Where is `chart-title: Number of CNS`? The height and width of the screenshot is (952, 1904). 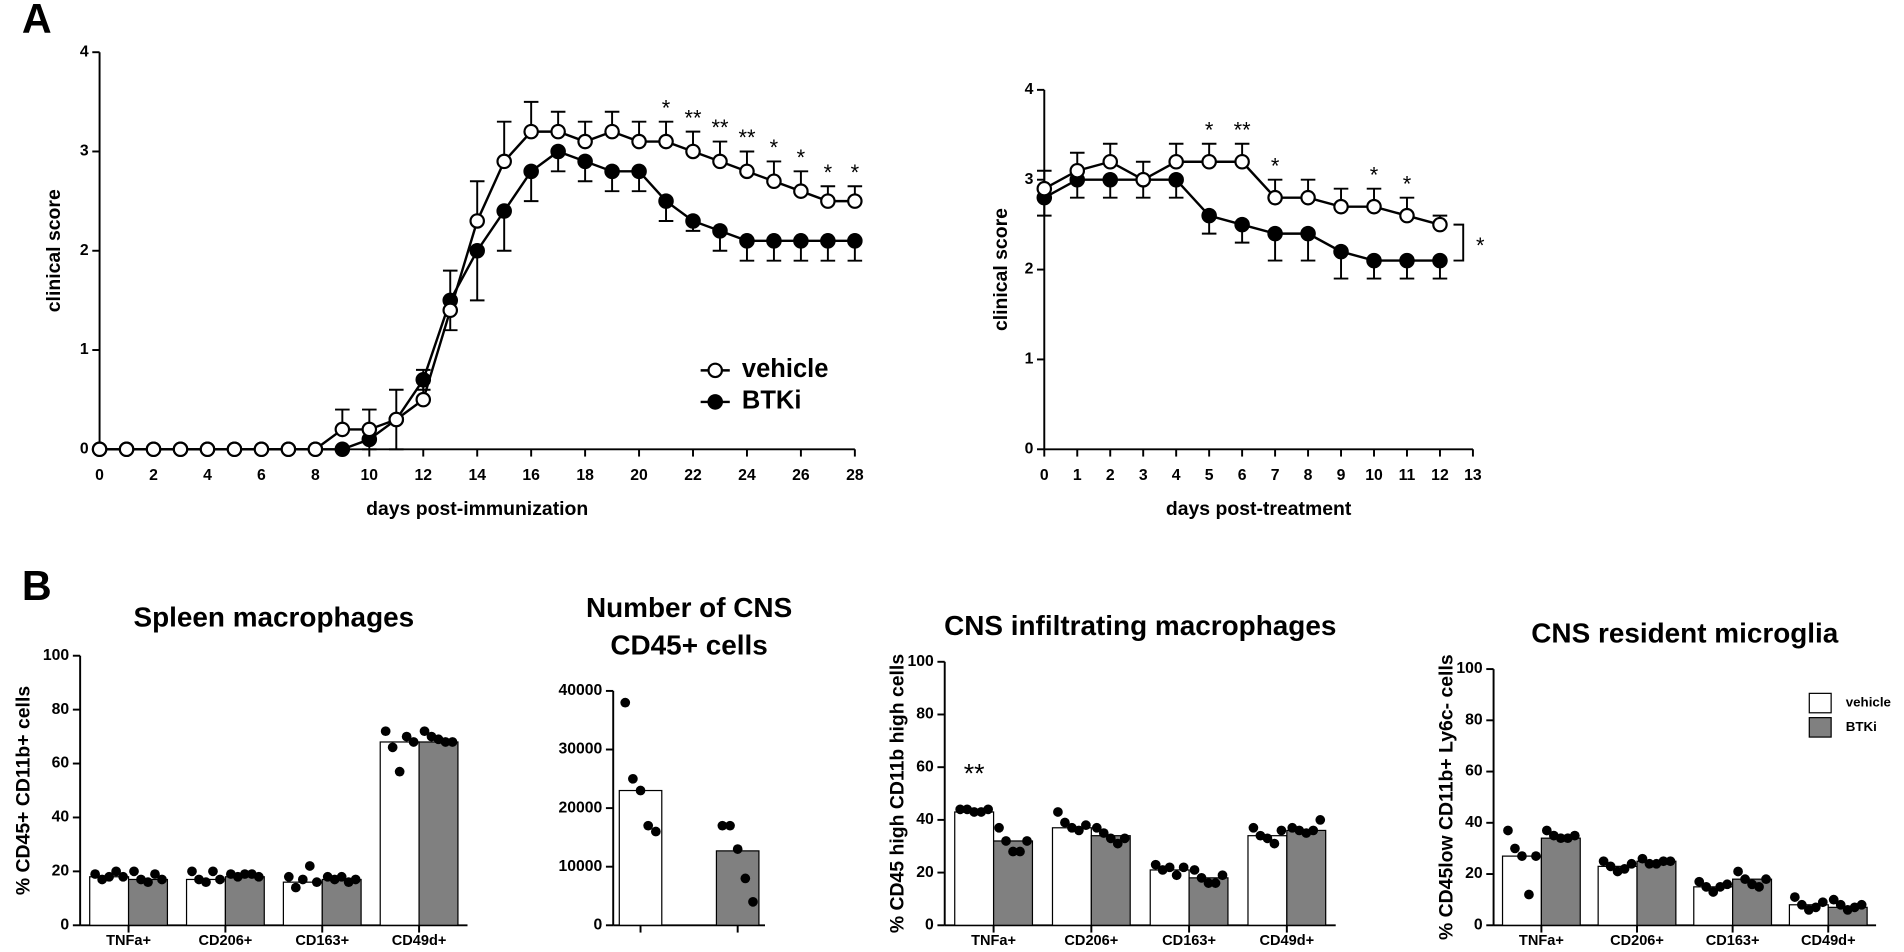
chart-title: Number of CNS is located at coordinates (689, 607).